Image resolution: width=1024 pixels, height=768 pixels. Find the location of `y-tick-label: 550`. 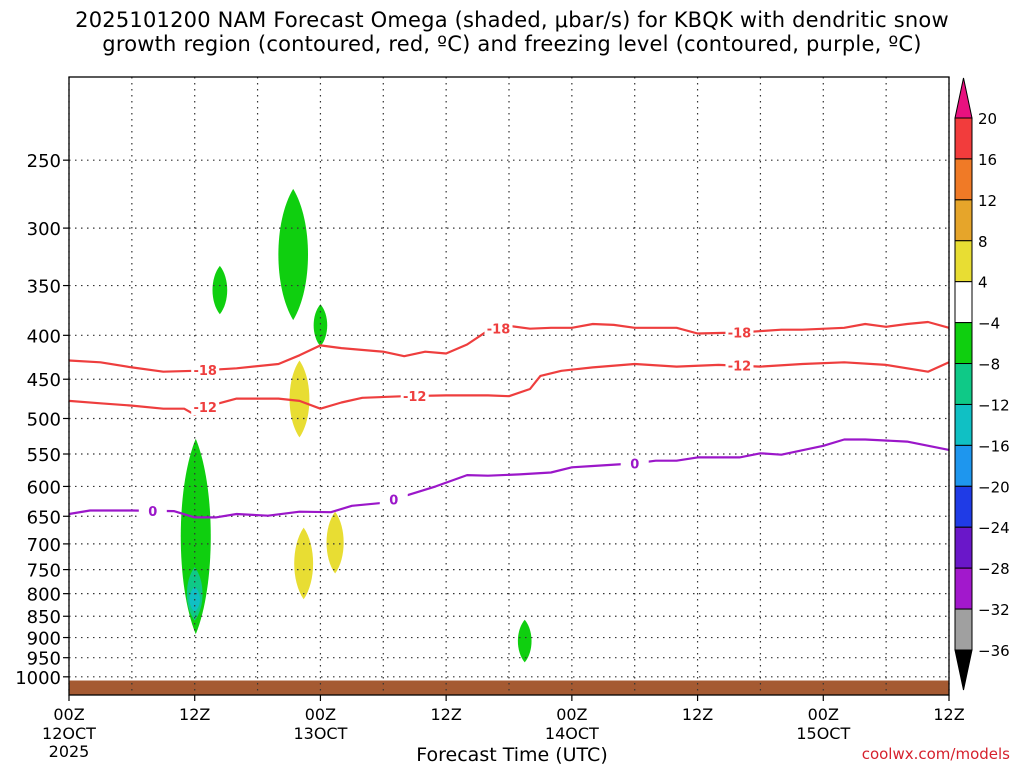

y-tick-label: 550 is located at coordinates (44, 455).